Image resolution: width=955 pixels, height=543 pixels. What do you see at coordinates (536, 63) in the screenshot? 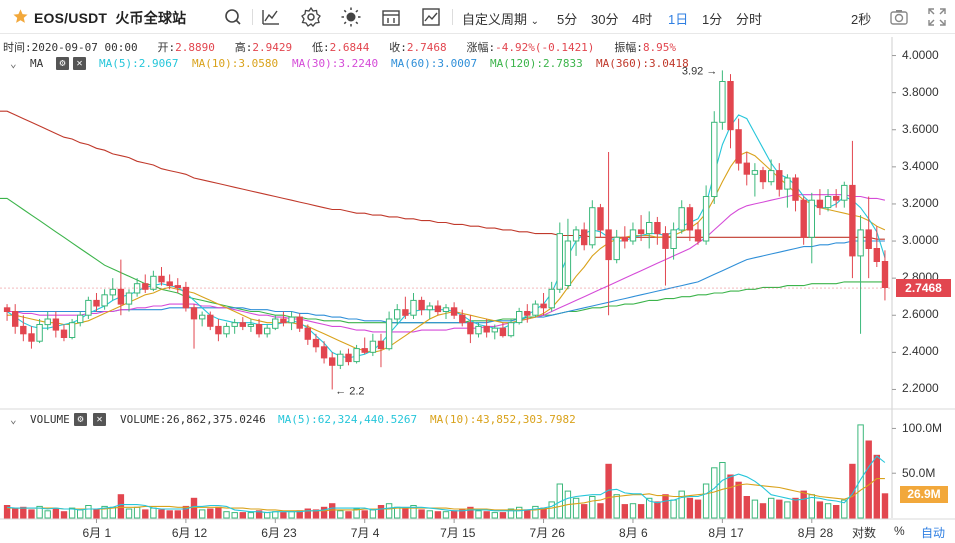
I see `ma120-label: MA(120):2.7833` at bounding box center [536, 63].